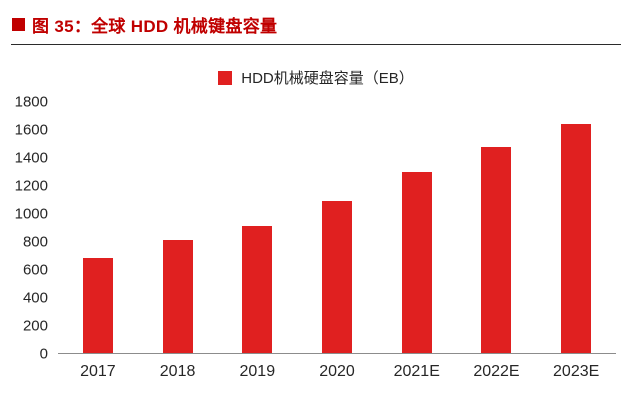  What do you see at coordinates (31, 186) in the screenshot?
I see `y-axis-tick-label: 1200` at bounding box center [31, 186].